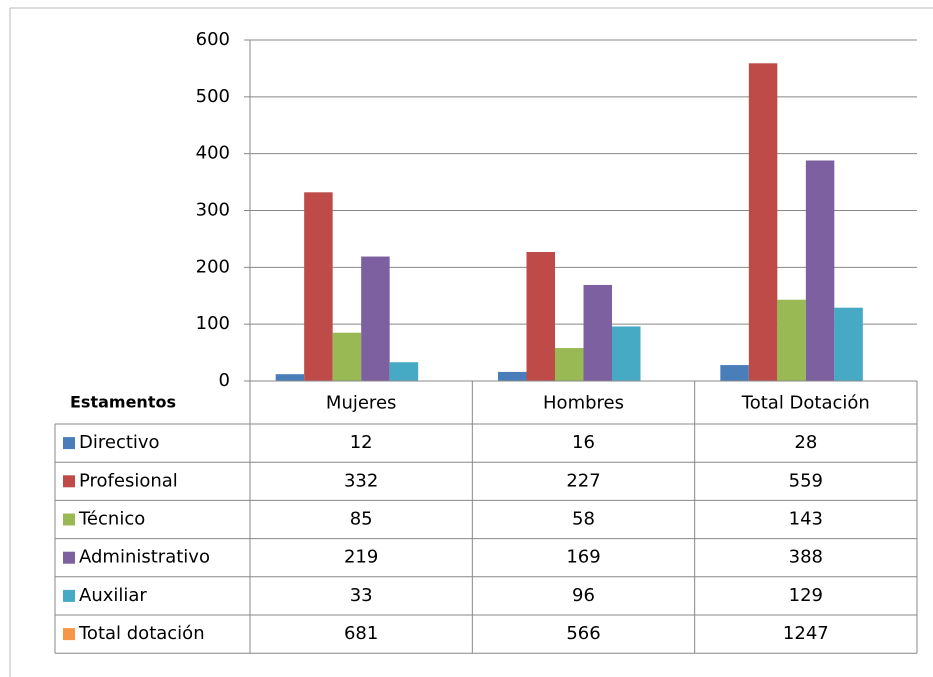  What do you see at coordinates (128, 480) in the screenshot?
I see `legend-label: Profesional` at bounding box center [128, 480].